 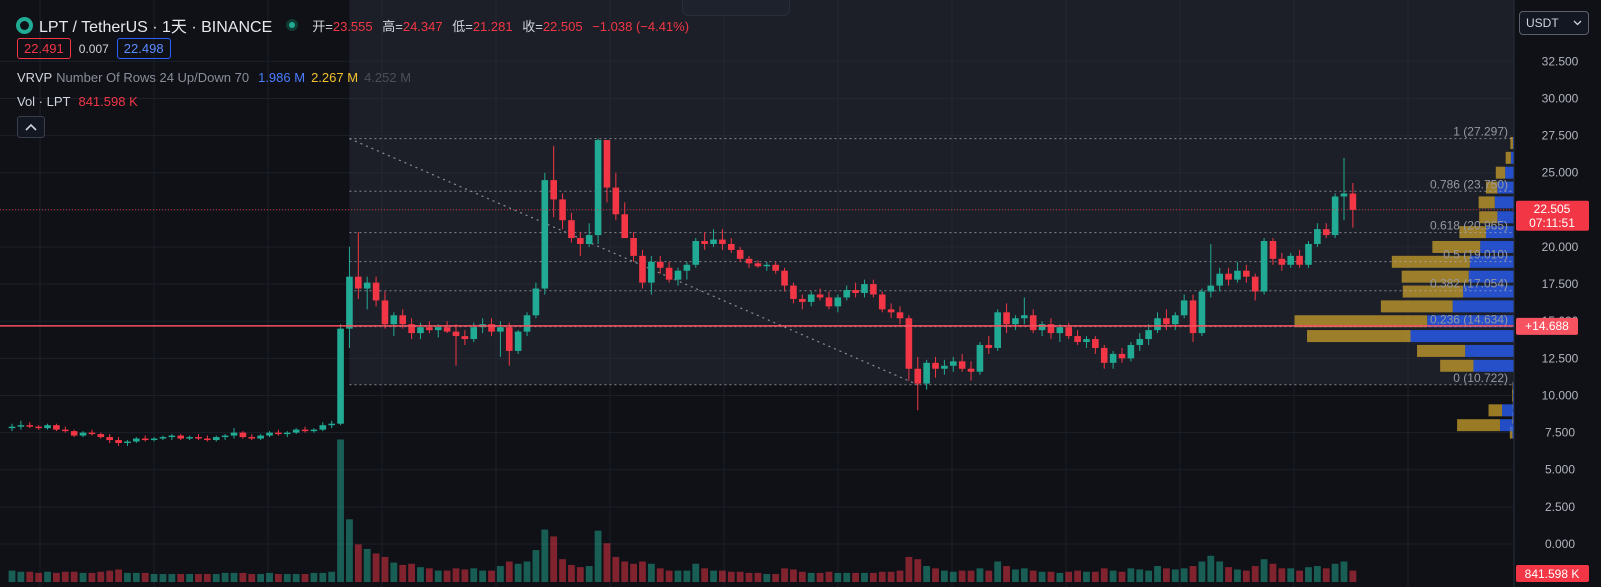 What do you see at coordinates (156, 27) in the screenshot?
I see `symbol-title: LPT / TetherUS · 1天 · BINANCE` at bounding box center [156, 27].